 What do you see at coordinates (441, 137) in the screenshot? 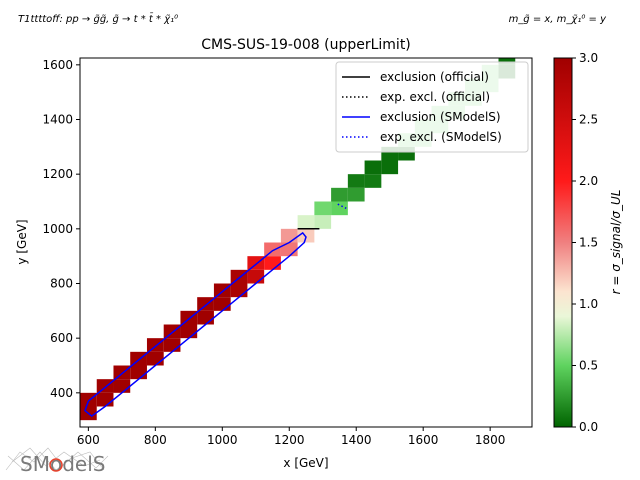
I see `legend-label: exp. excl. (SModelS)` at bounding box center [441, 137].